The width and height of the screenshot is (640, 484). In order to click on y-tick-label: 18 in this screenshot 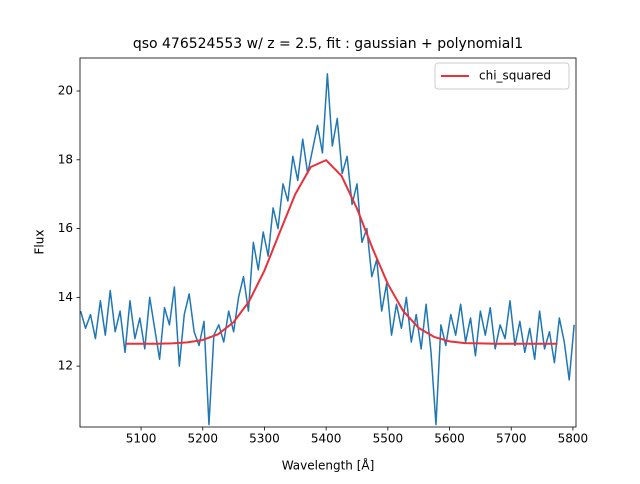, I will do `click(65, 159)`.